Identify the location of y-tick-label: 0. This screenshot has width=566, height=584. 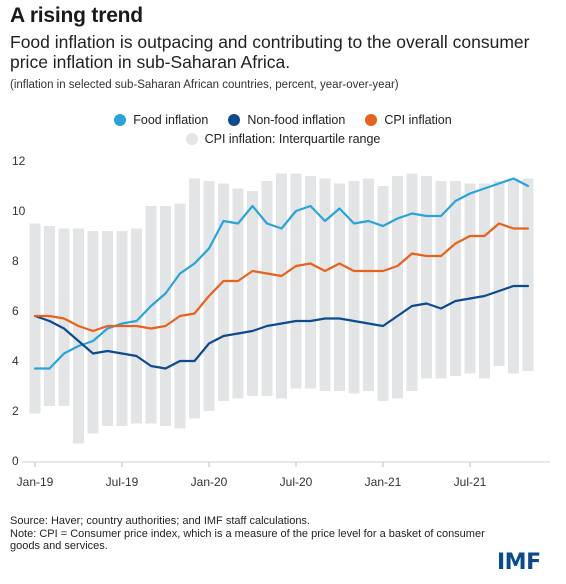
(15, 461).